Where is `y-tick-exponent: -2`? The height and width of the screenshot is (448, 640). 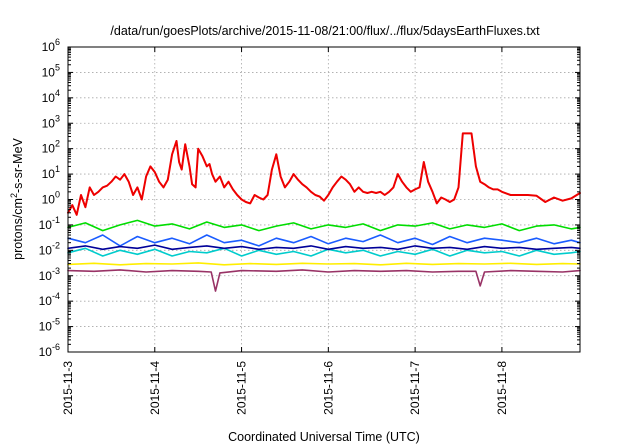 y-tick-exponent: -2 is located at coordinates (56, 245).